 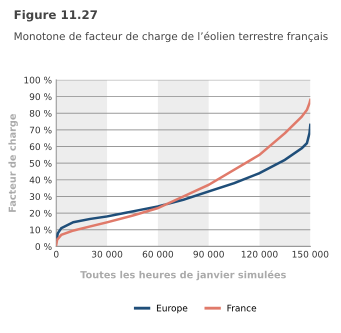 What do you see at coordinates (310, 254) in the screenshot?
I see `x-tick-label: 150 000` at bounding box center [310, 254].